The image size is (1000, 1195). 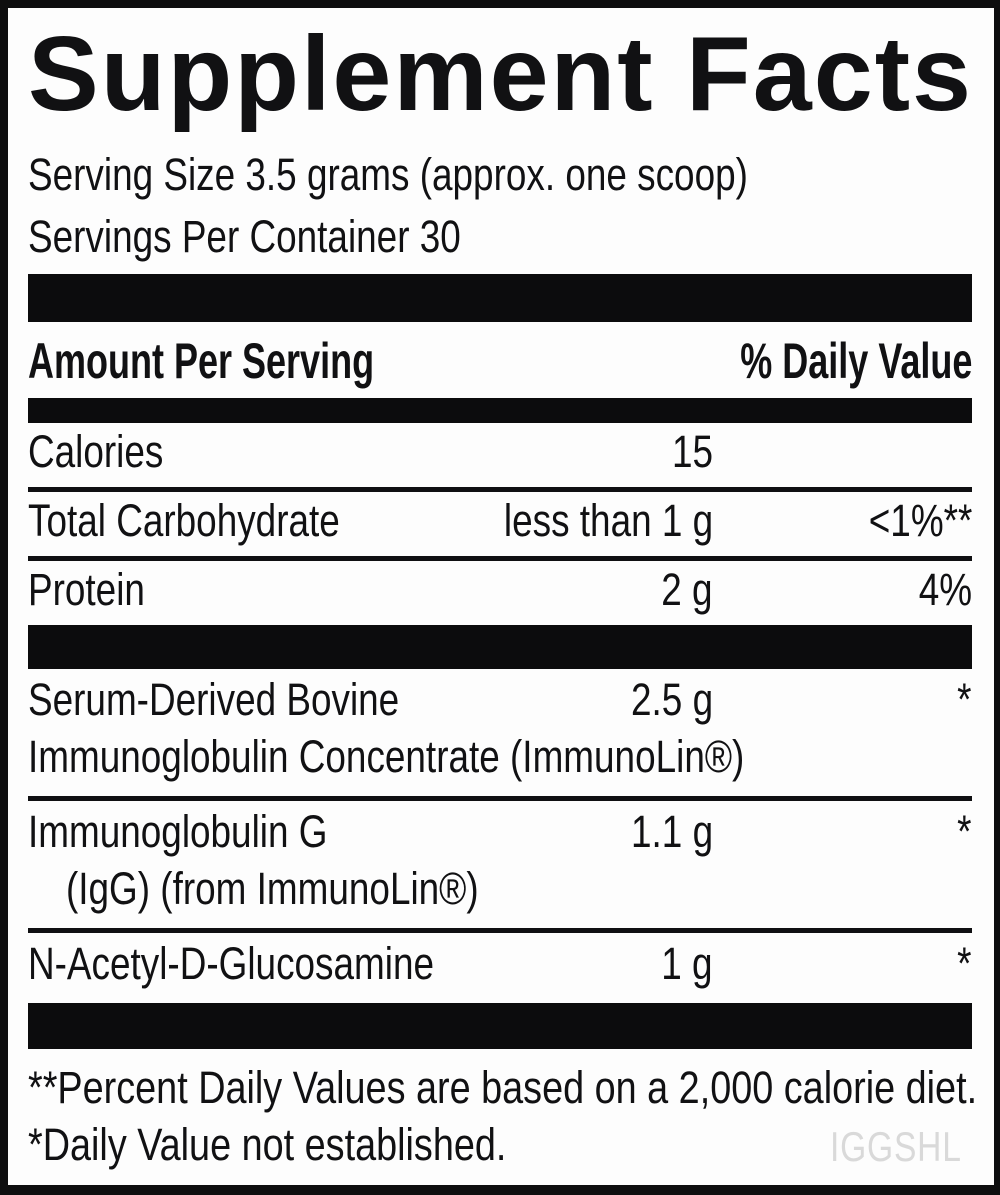 What do you see at coordinates (500, 298) in the screenshot?
I see `divider-bar-top` at bounding box center [500, 298].